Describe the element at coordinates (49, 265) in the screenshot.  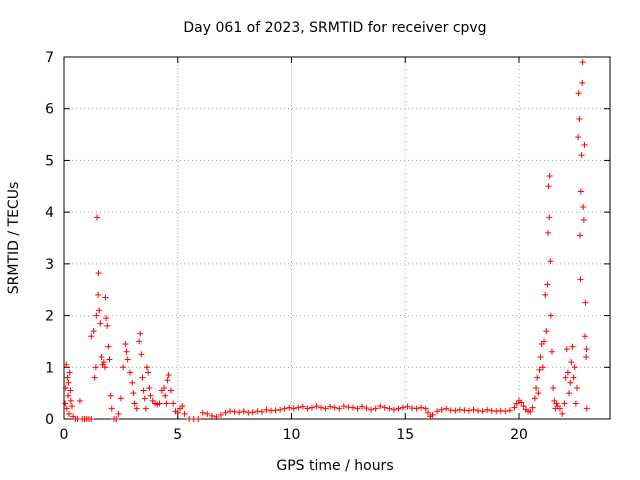
I see `y-tick-label: 3` at that location.